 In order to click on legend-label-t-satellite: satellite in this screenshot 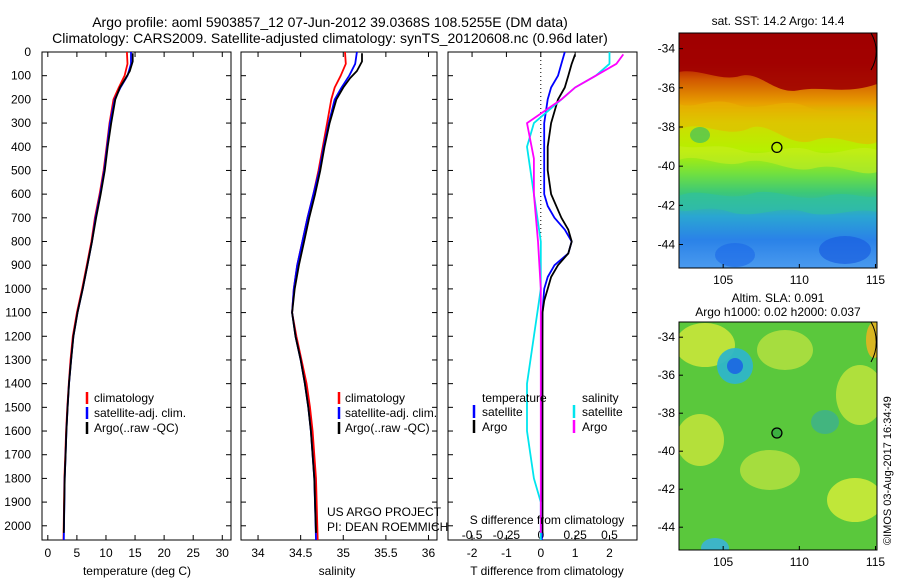, I will do `click(502, 412)`.